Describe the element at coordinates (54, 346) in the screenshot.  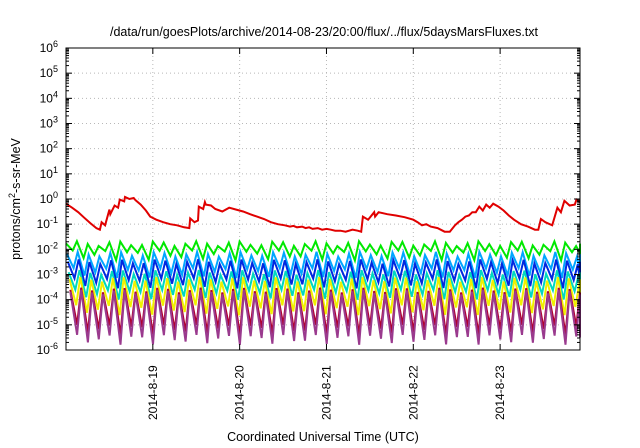
I see `y-tick-label-exponent: -6` at that location.